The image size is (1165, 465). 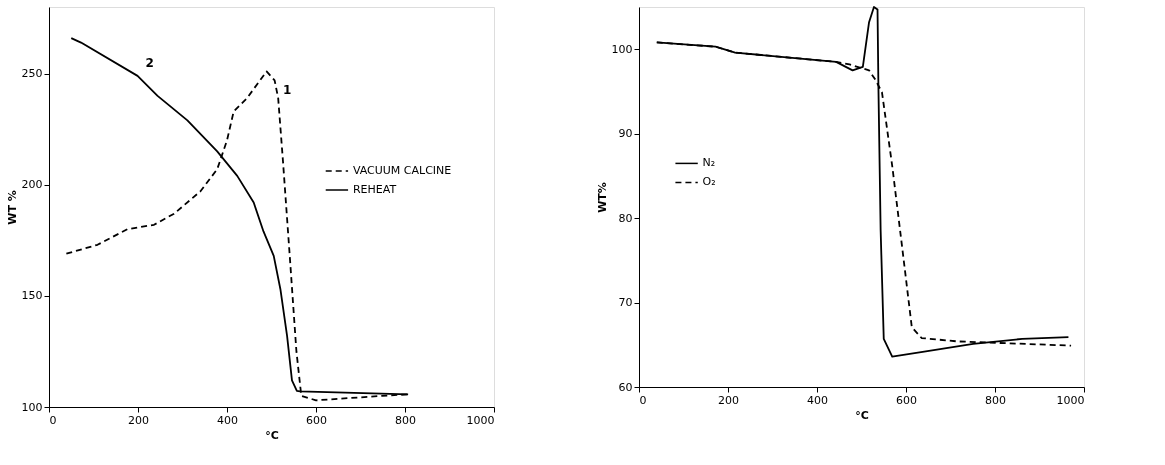 I want to click on y-axis-title: WT%, so click(x=602, y=197).